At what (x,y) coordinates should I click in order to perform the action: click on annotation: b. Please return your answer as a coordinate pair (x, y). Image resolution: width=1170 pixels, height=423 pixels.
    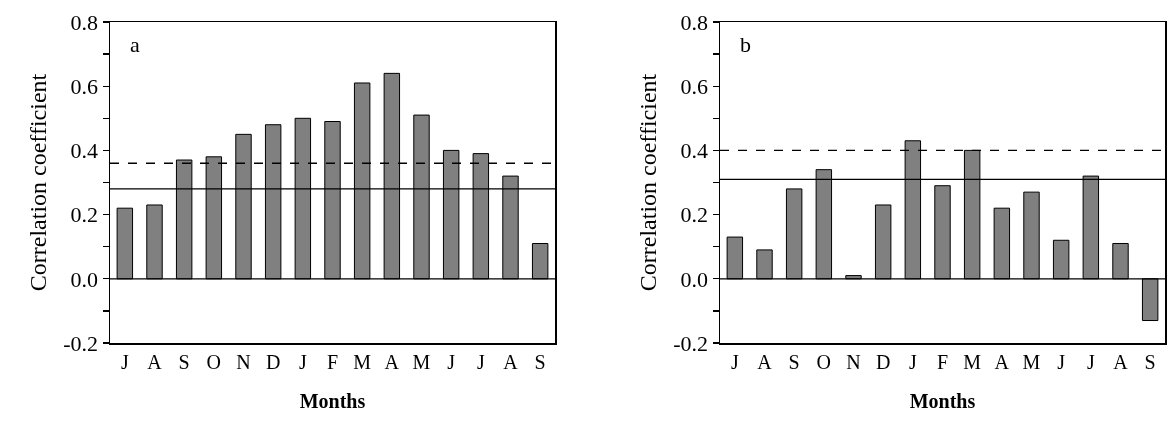
    Looking at the image, I should click on (745, 44).